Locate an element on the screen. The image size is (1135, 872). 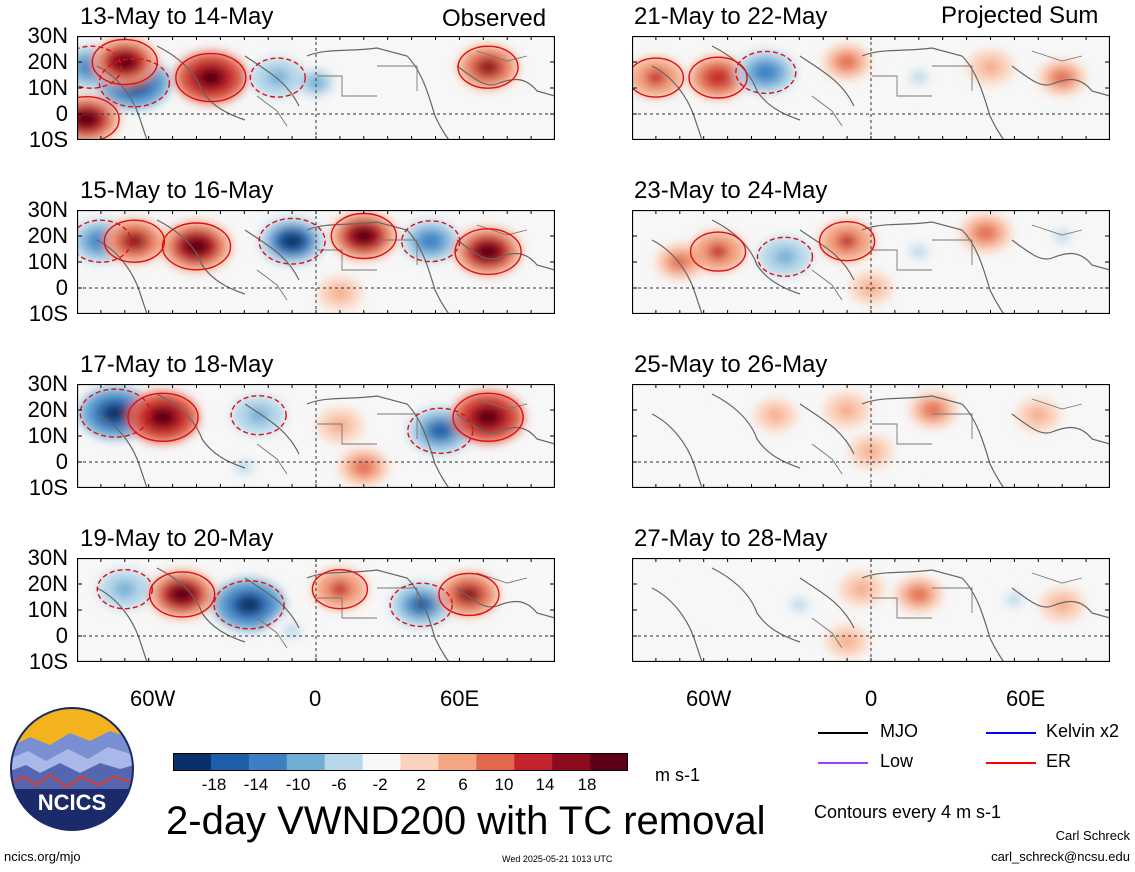
legend-low-label: Low is located at coordinates (897, 761).